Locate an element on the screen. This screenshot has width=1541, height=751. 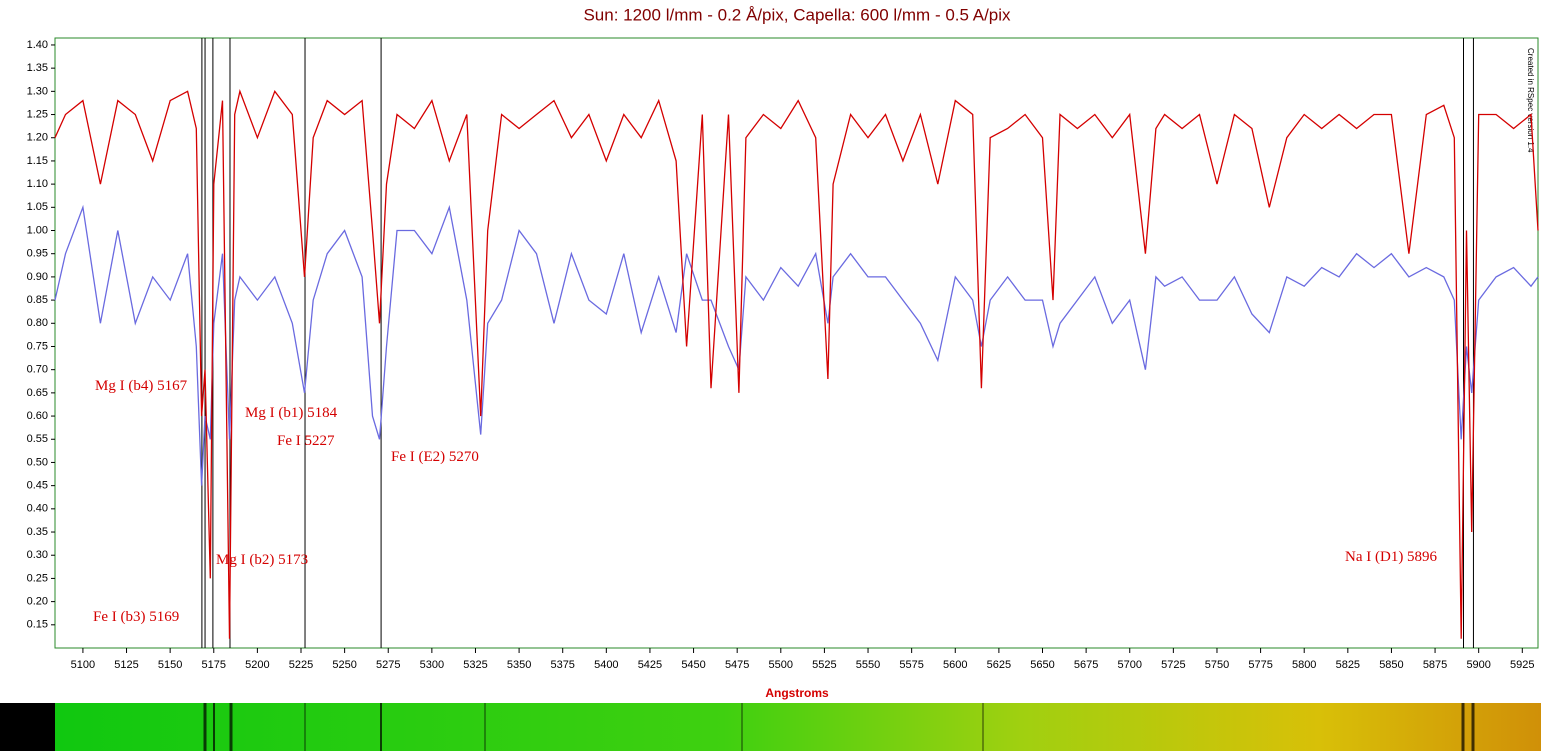
annotation: Na I (D1) 5896 is located at coordinates (1391, 557).